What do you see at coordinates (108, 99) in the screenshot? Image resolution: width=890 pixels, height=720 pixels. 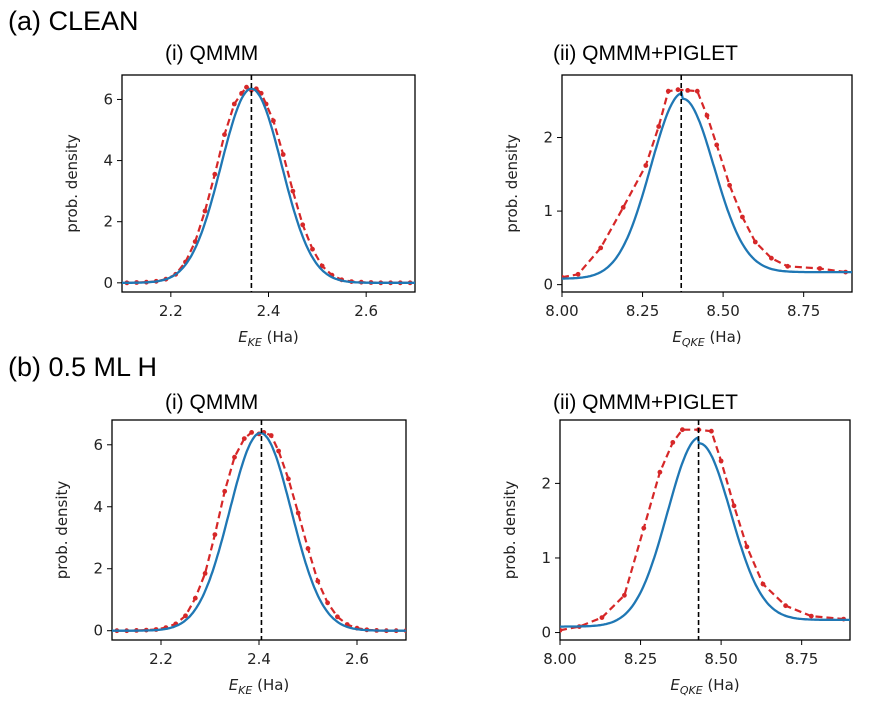 I see `y-tick-label: 6` at bounding box center [108, 99].